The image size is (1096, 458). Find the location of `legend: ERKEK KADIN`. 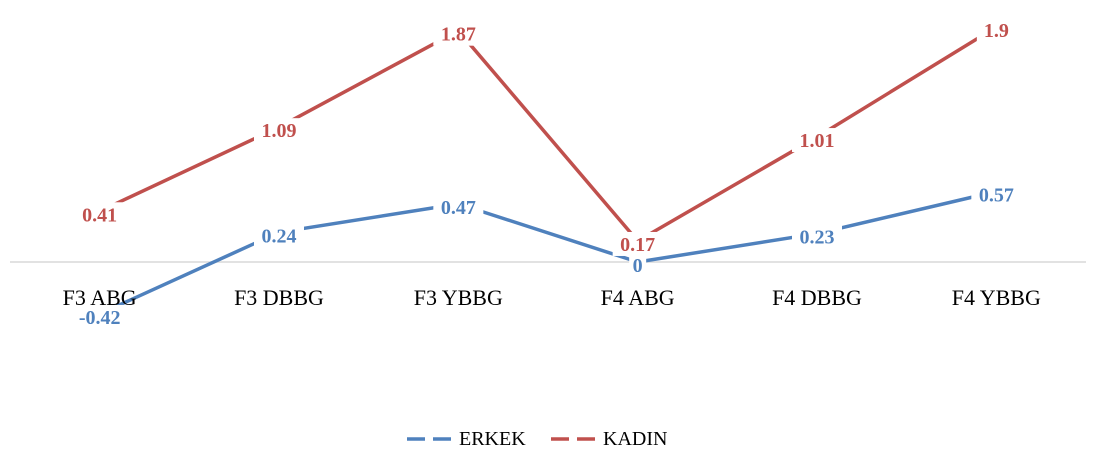

legend: ERKEK KADIN is located at coordinates (537, 439).